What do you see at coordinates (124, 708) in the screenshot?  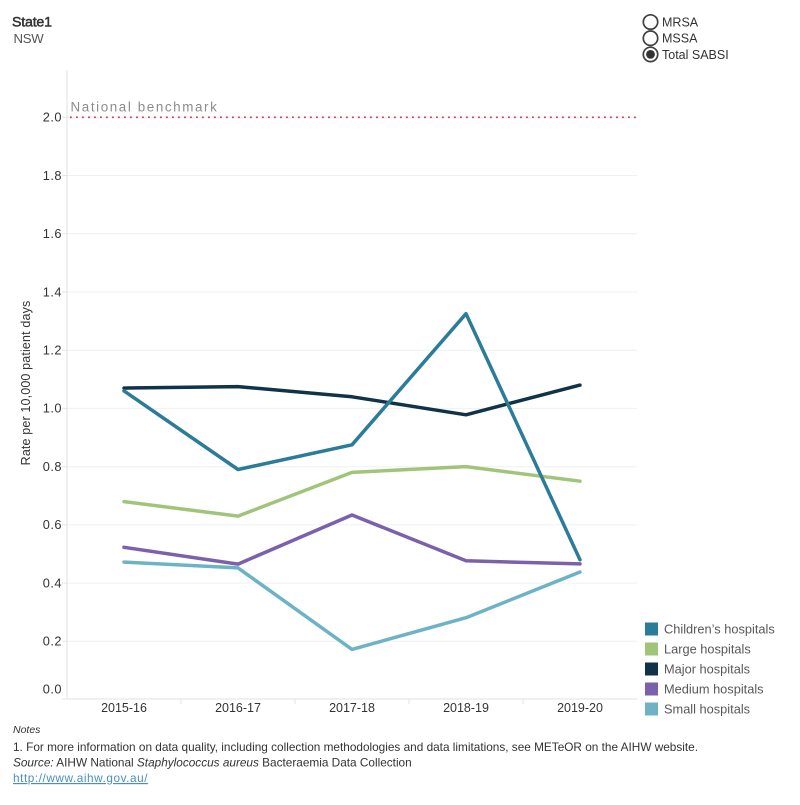 I see `svg-text: 2015-16` at bounding box center [124, 708].